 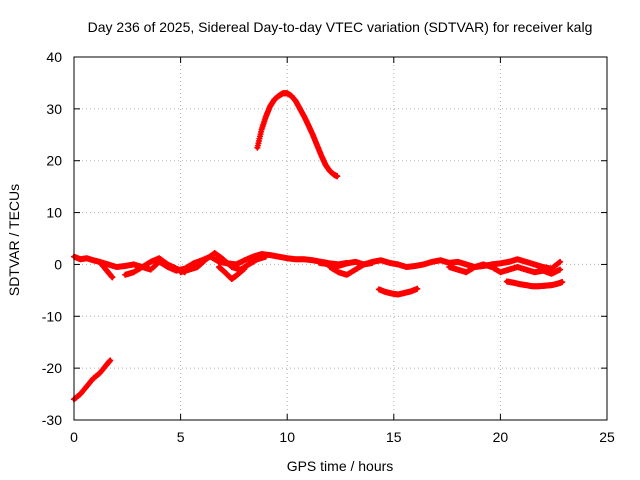 What do you see at coordinates (607, 437) in the screenshot?
I see `x-tick-label: 25` at bounding box center [607, 437].